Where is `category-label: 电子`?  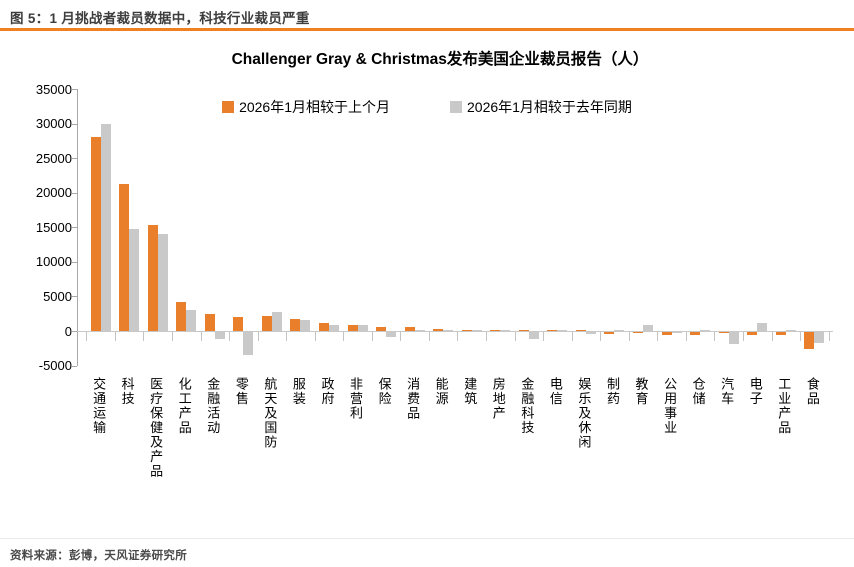
category-label: 电子 is located at coordinates (755, 391).